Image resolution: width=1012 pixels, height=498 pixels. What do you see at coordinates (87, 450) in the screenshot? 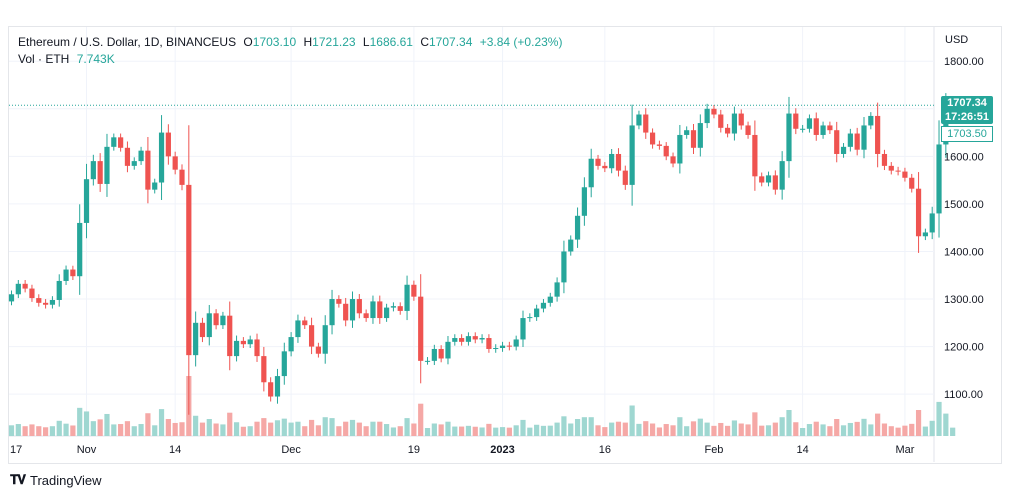
I see `x-tick-label: Nov` at bounding box center [87, 450].